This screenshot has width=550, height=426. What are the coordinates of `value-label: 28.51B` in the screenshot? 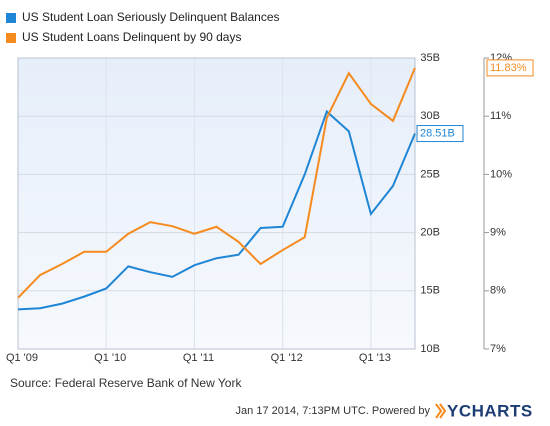 It's located at (437, 133).